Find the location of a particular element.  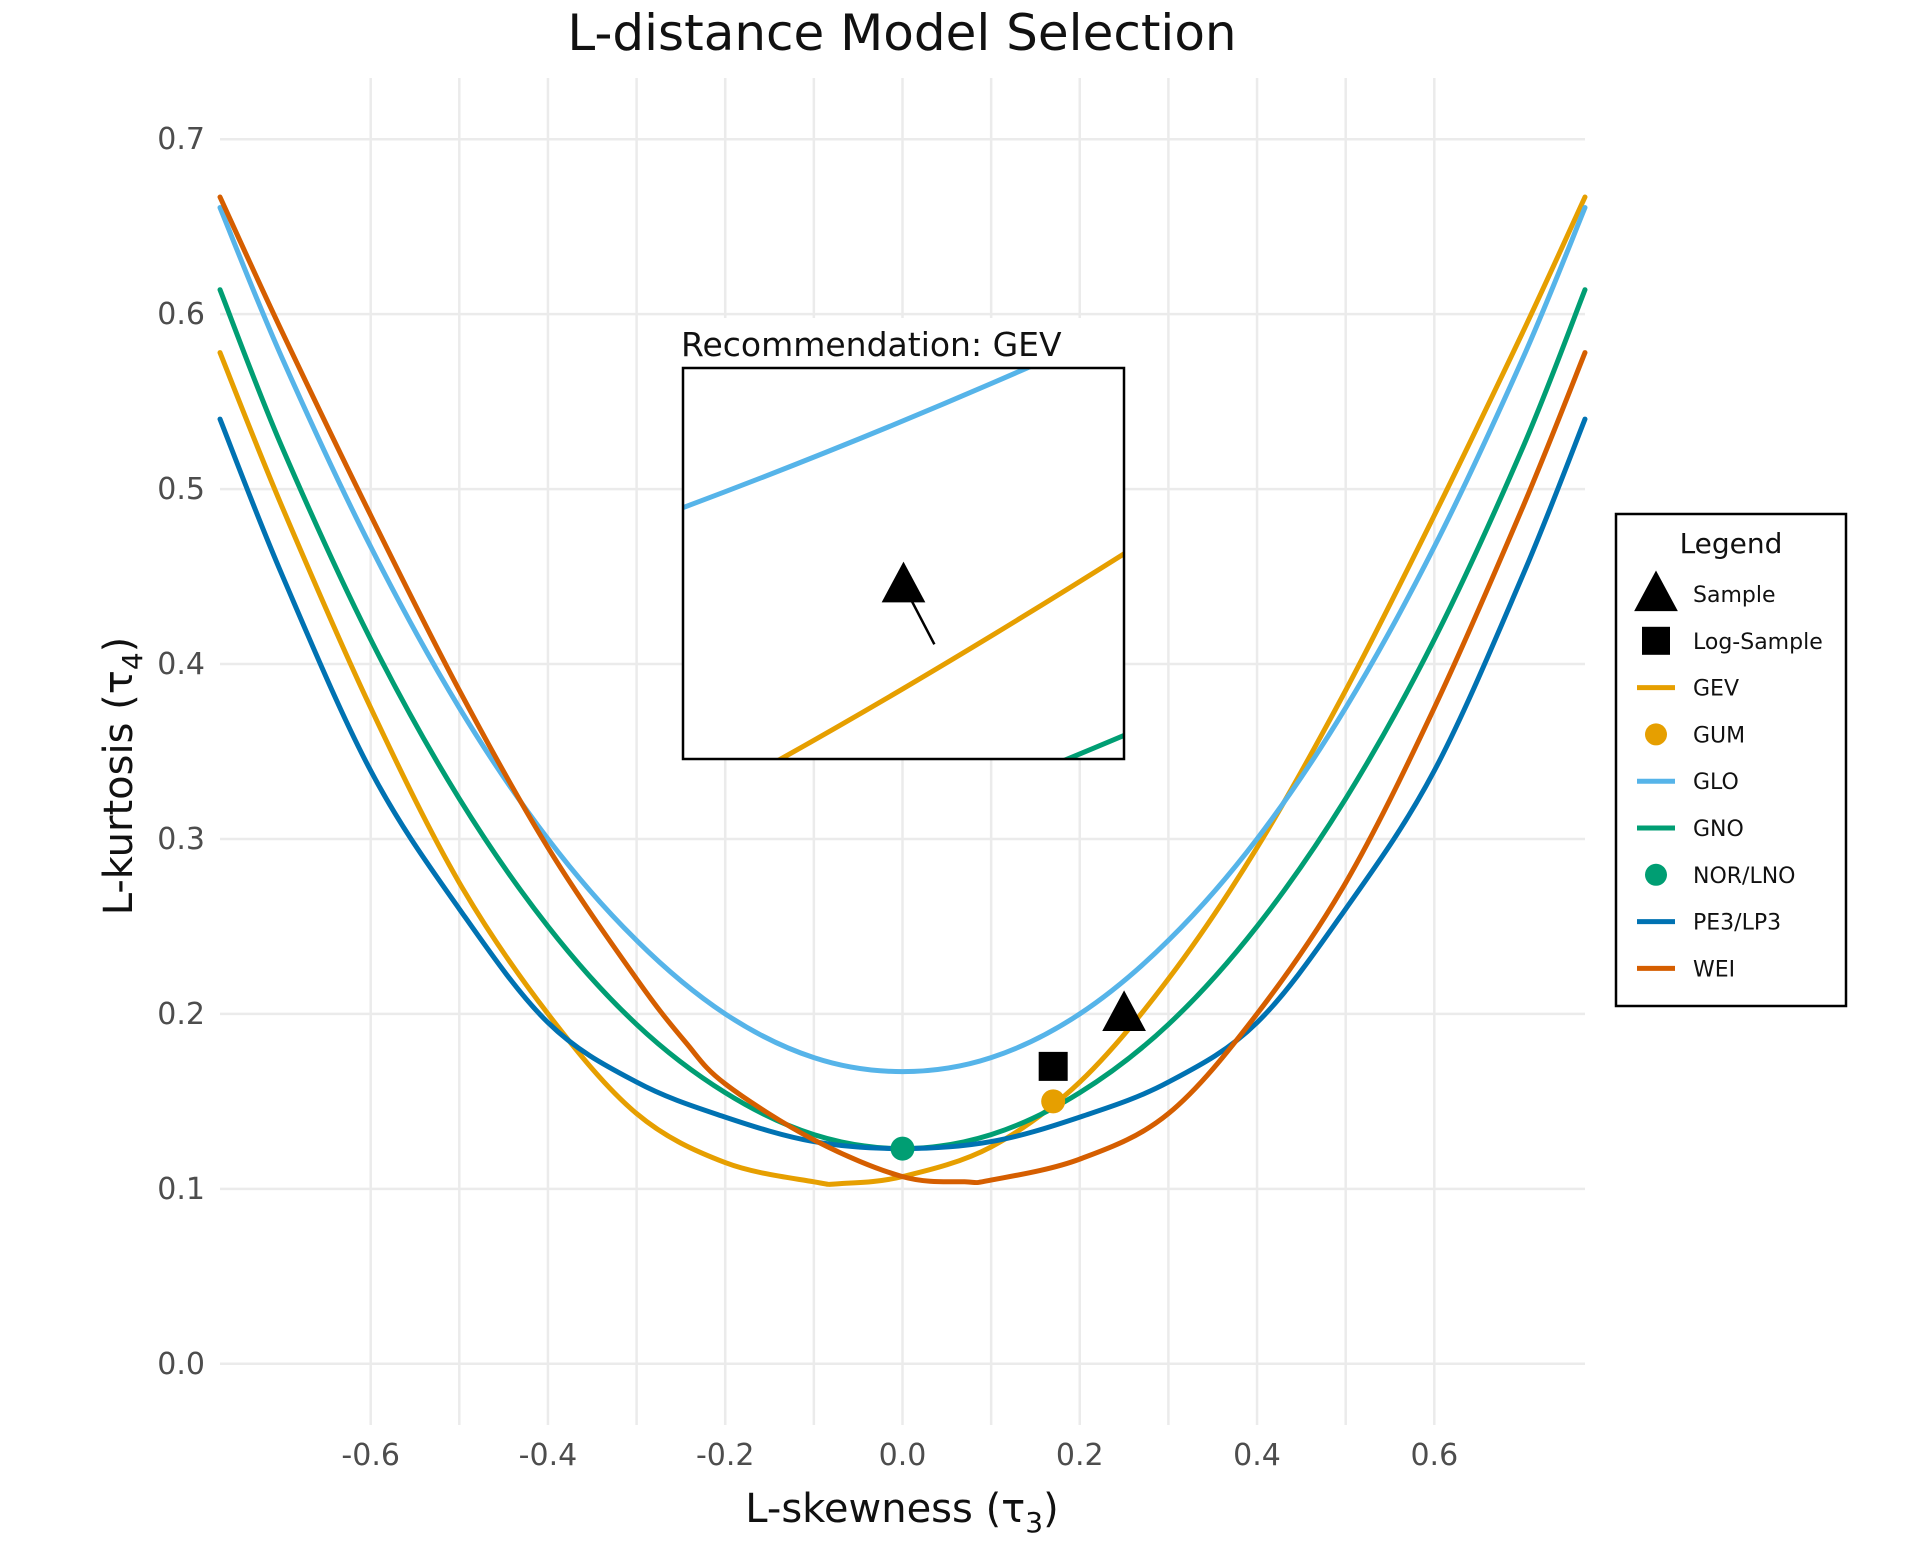

recommendation-inset: Recommendation: GEV is located at coordinates (901, 539).